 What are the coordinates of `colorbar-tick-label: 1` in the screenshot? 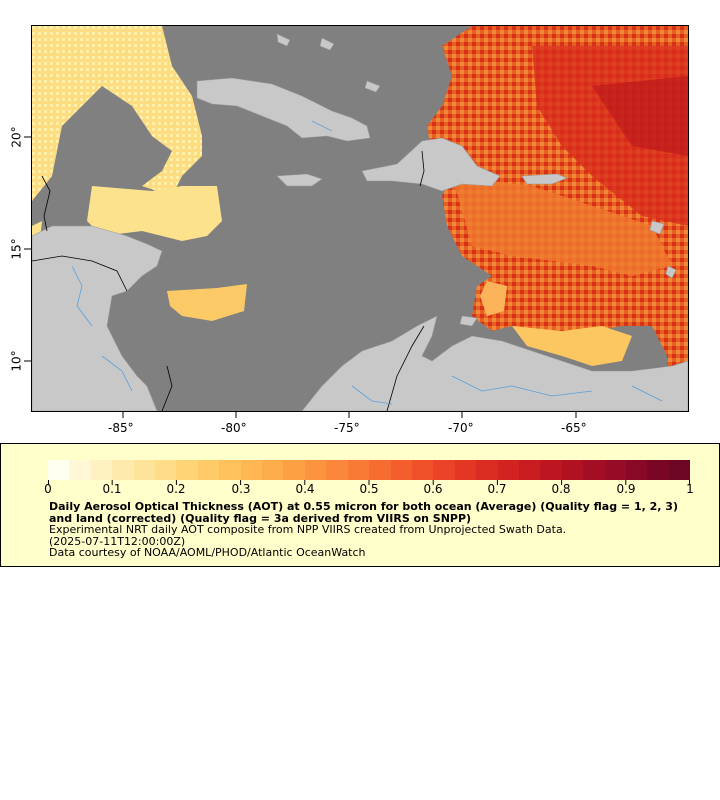 It's located at (690, 489).